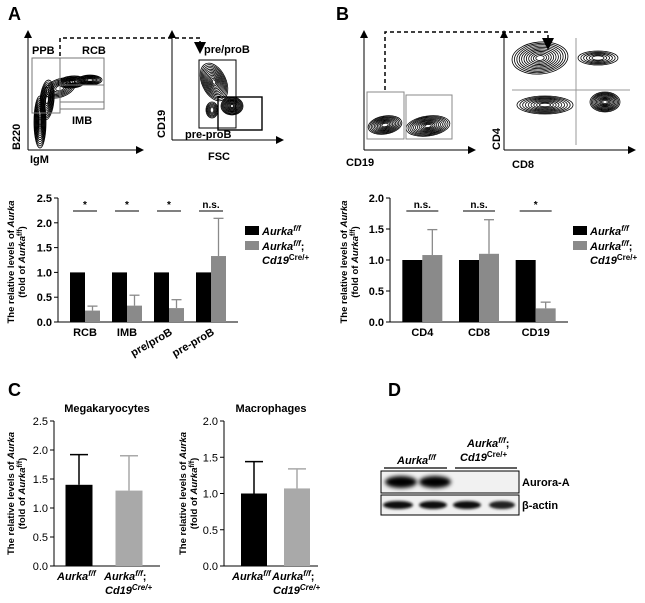 This screenshot has width=645, height=603. I want to click on wb-lane-group1-label: Aurka, so click(412, 461).